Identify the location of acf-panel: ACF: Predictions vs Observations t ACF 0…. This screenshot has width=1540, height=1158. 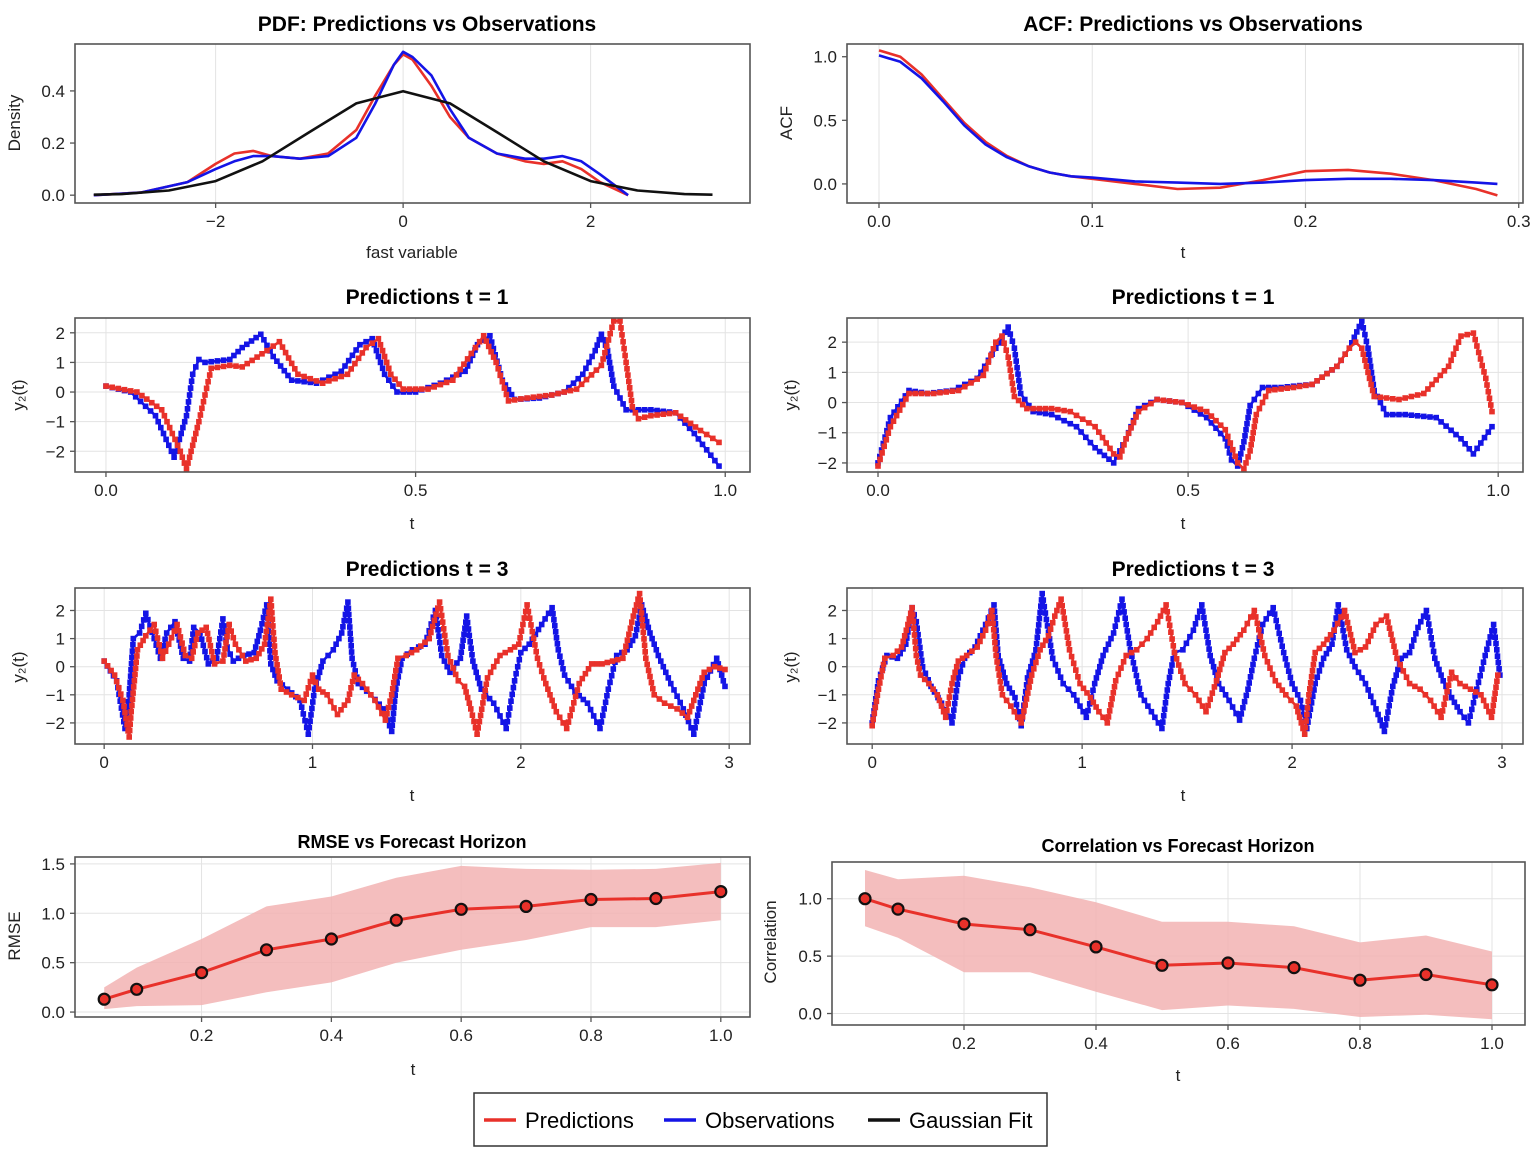
(1154, 137).